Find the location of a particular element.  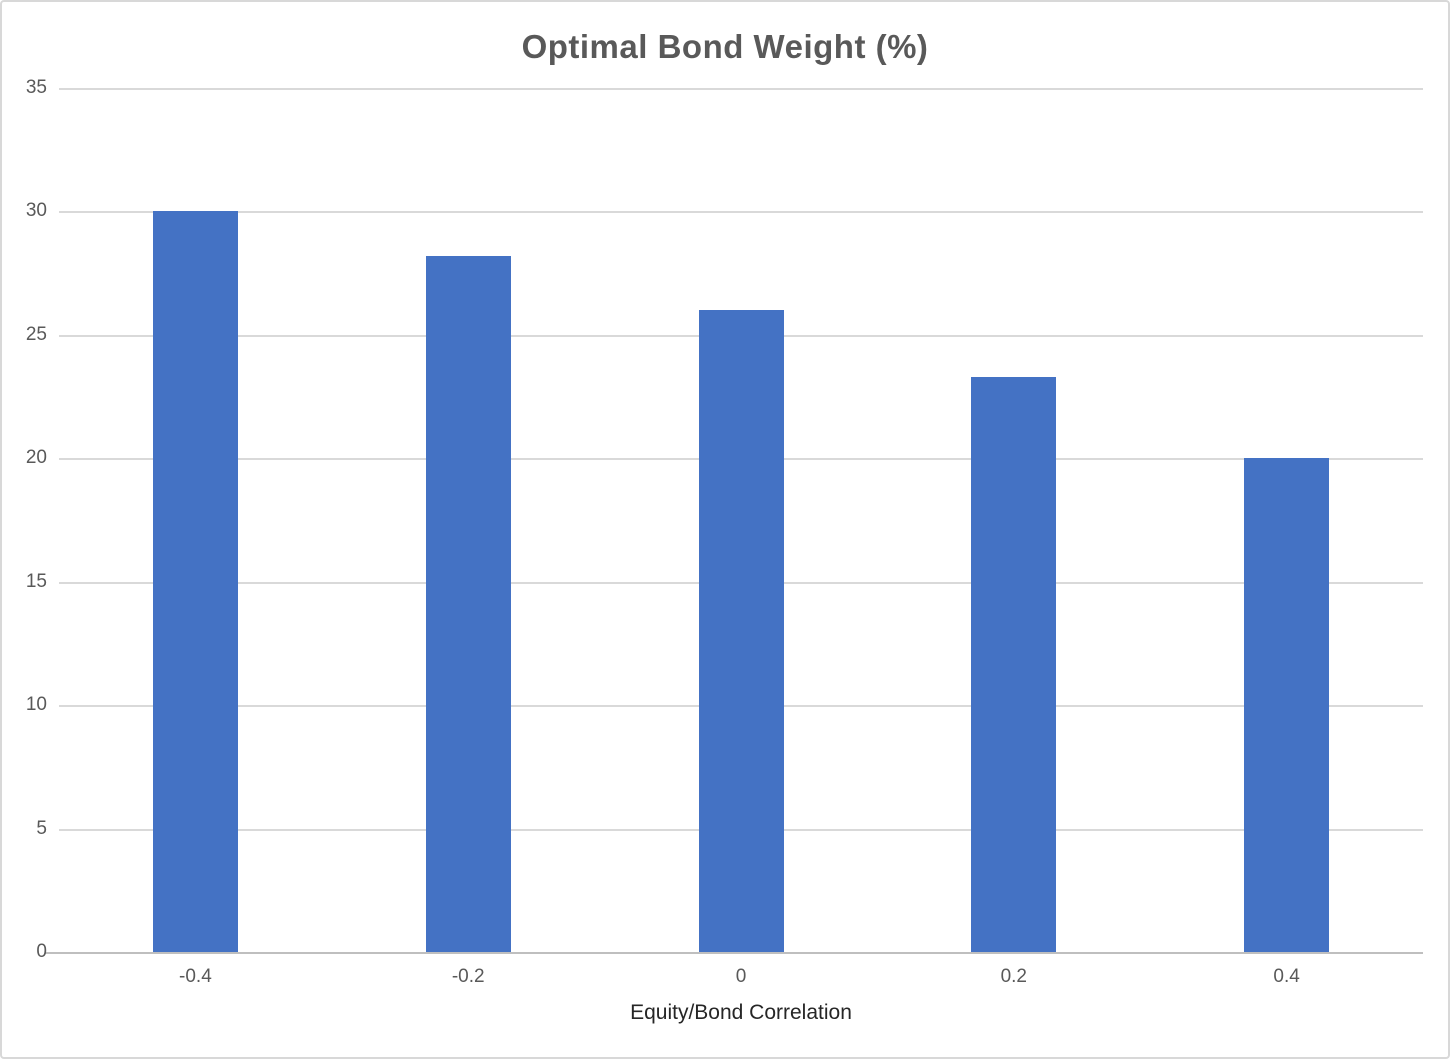

x-axis: -0.4 -0.2 0 0.2 0.4 is located at coordinates (741, 977).